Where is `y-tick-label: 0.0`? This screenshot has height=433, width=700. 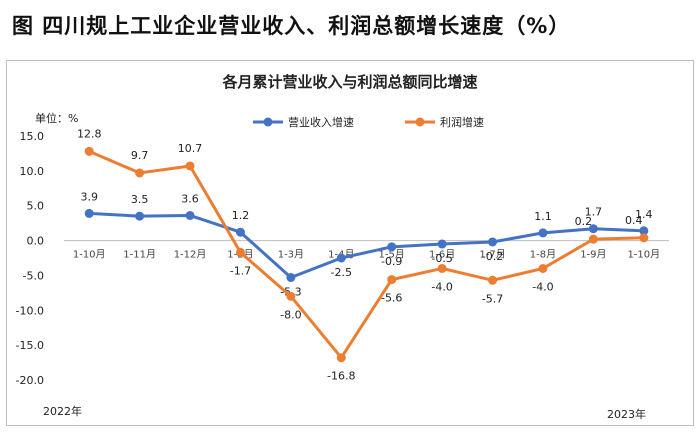
y-tick-label: 0.0 is located at coordinates (36, 241).